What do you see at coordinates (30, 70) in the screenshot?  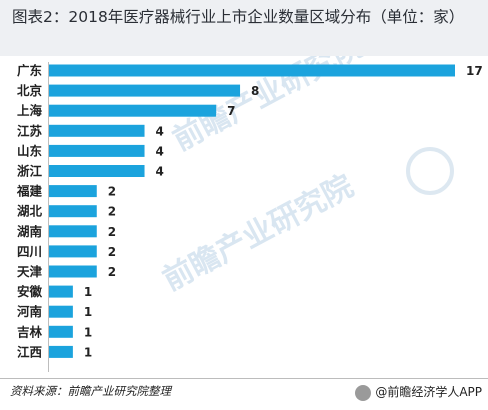 I see `category-label: 广东` at bounding box center [30, 70].